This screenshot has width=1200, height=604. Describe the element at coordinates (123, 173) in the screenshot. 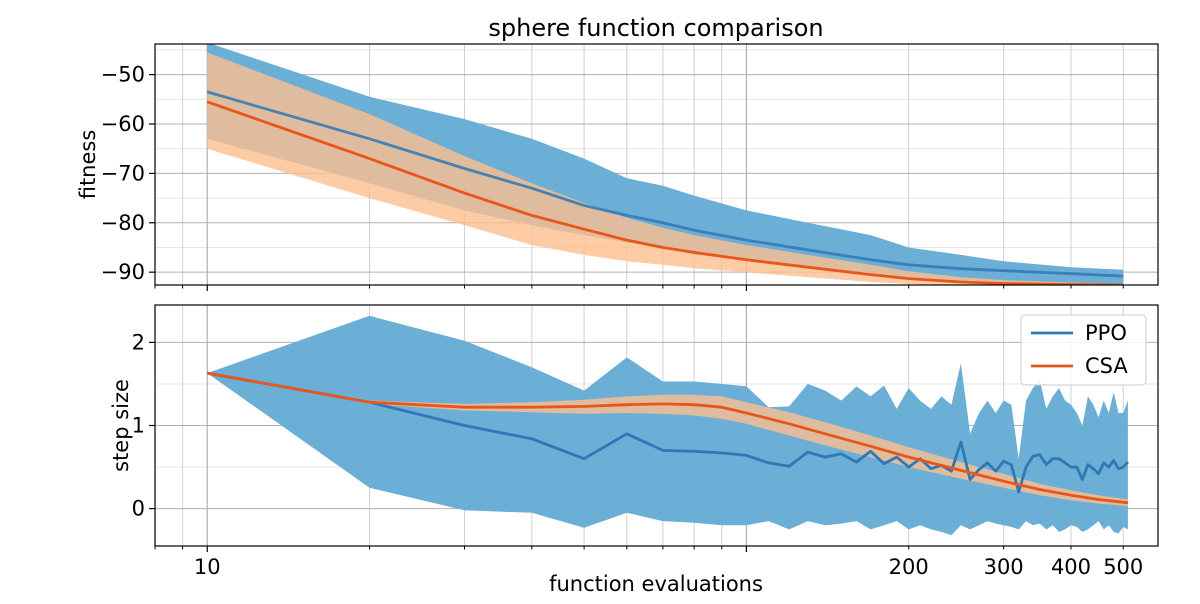

I see `y-tick-label: −70` at that location.